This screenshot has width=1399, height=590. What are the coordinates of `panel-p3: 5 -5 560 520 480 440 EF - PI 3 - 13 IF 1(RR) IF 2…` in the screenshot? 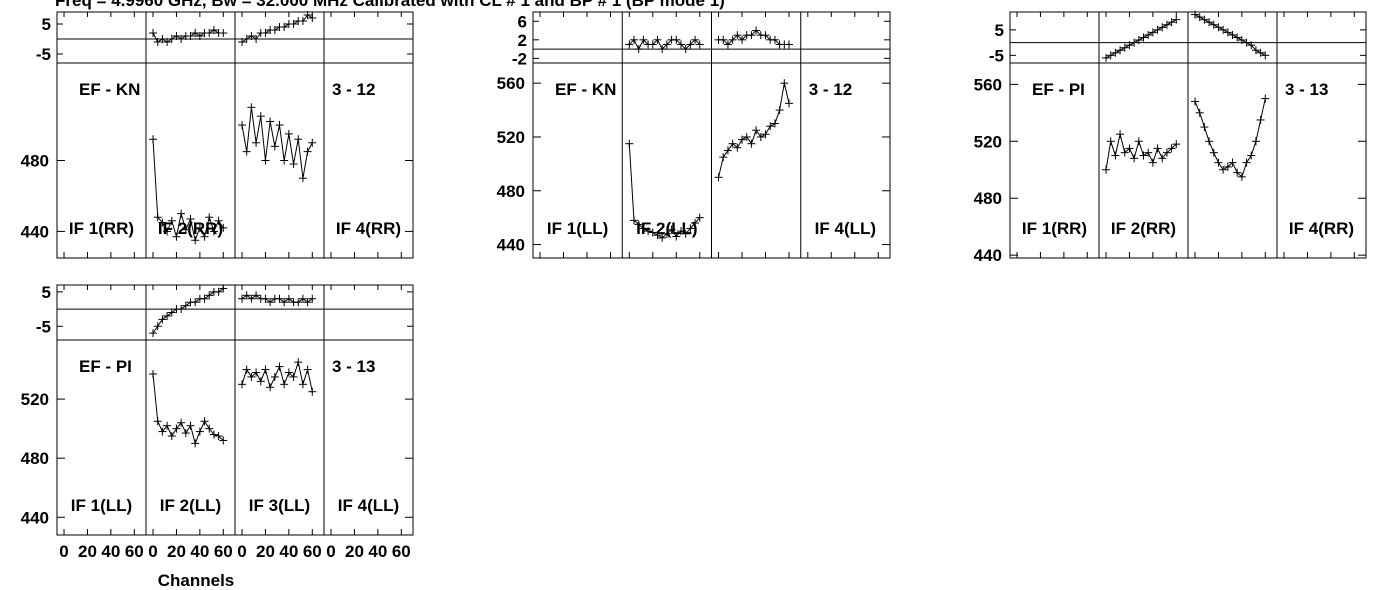 It's located at (1170, 137).